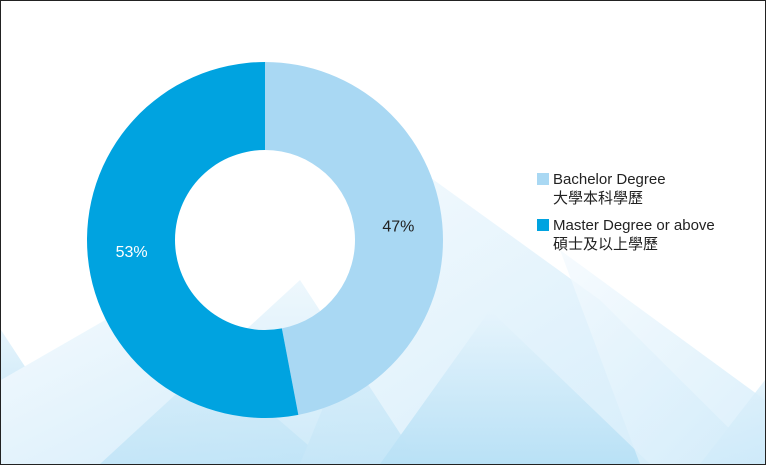 This screenshot has width=766, height=465. What do you see at coordinates (634, 225) in the screenshot?
I see `legend-label: Master Degree or above` at bounding box center [634, 225].